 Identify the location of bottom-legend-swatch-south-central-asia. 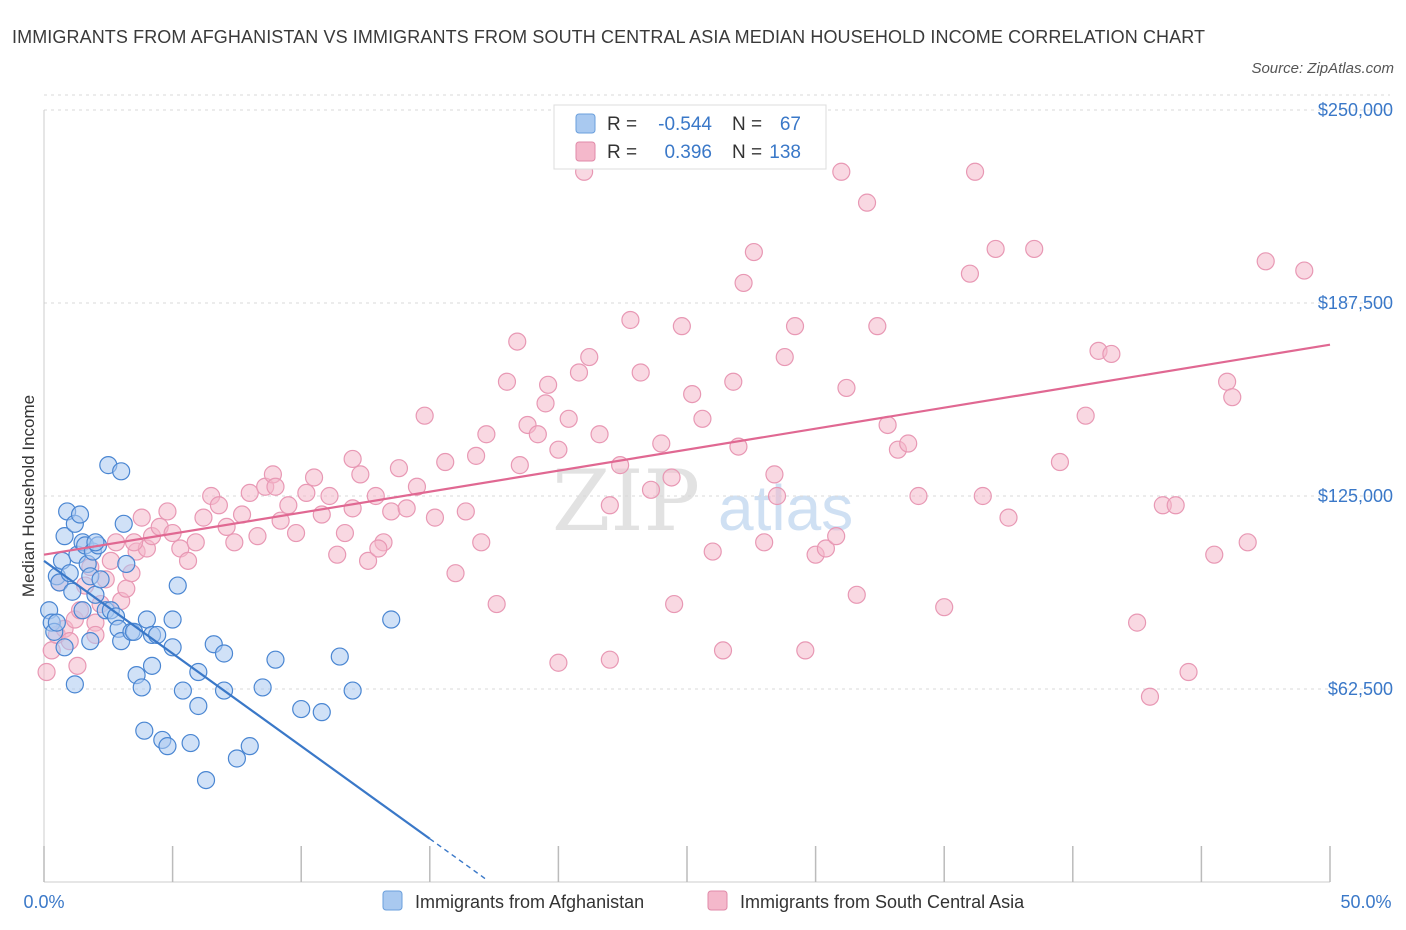
(717, 900).